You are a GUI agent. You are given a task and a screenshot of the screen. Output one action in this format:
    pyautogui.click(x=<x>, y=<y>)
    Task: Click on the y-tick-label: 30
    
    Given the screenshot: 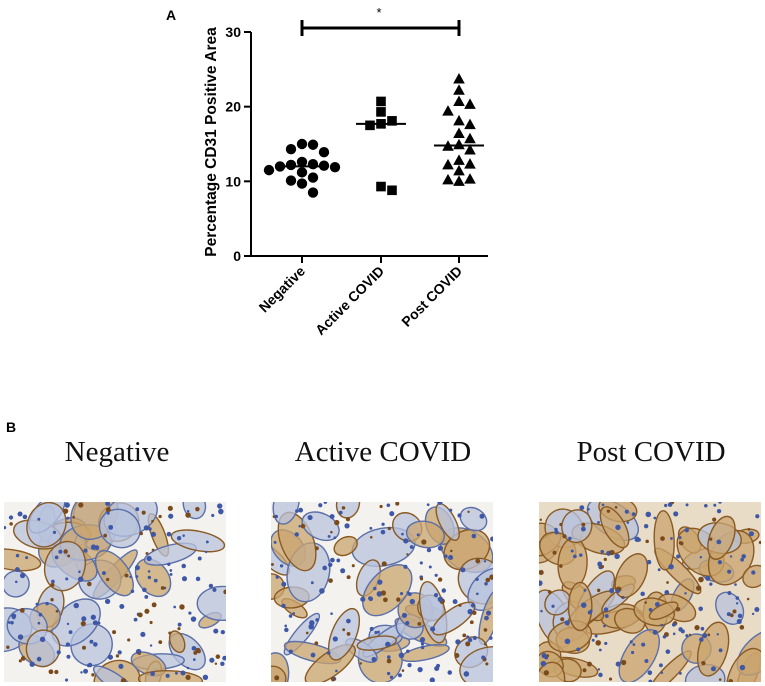 What is the action you would take?
    pyautogui.click(x=233, y=32)
    